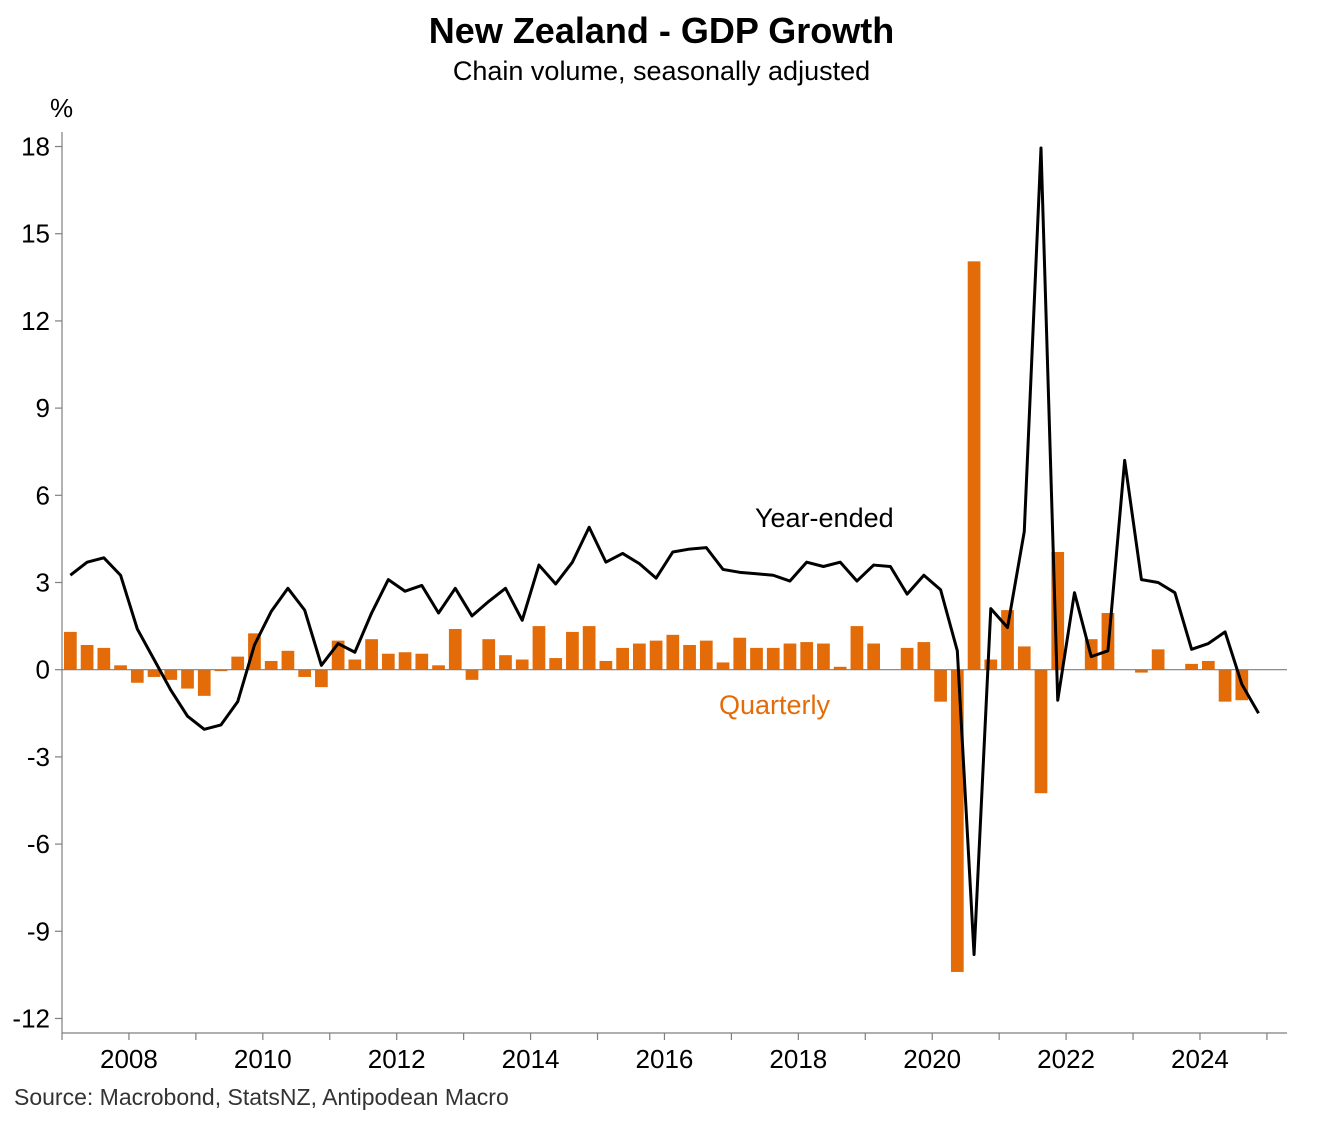 The height and width of the screenshot is (1122, 1323). What do you see at coordinates (661, 30) in the screenshot?
I see `chart-title: New Zealand - GDP Growth` at bounding box center [661, 30].